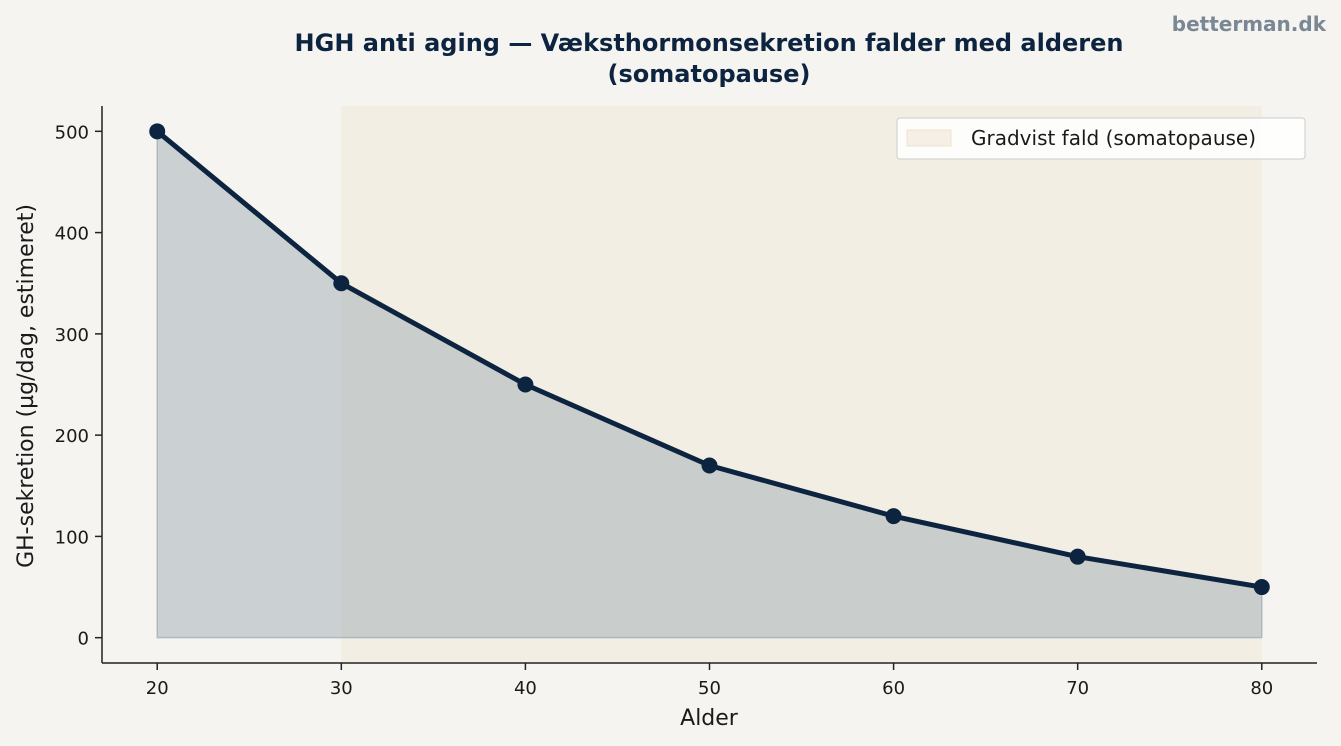  I want to click on y-tick-label: 100, so click(72, 537).